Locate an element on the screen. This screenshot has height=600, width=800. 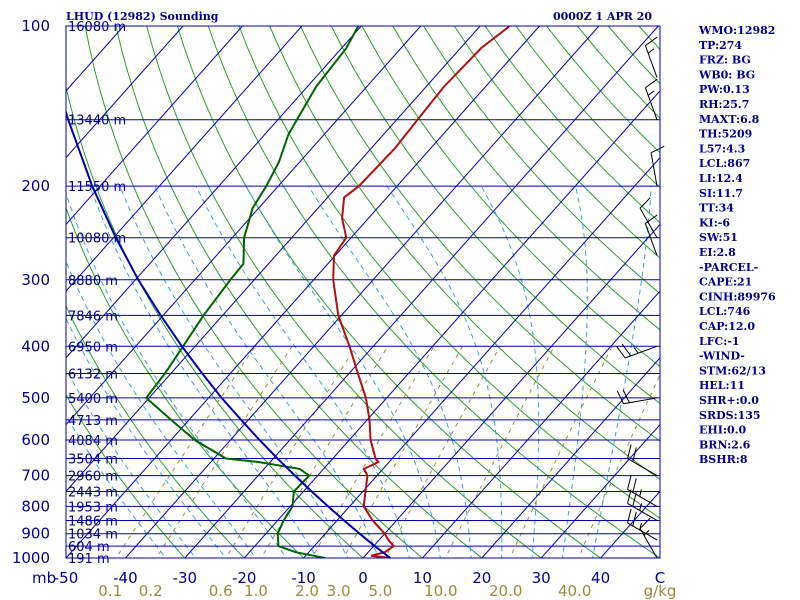
index-item: EHI:0.0 is located at coordinates (722, 430).